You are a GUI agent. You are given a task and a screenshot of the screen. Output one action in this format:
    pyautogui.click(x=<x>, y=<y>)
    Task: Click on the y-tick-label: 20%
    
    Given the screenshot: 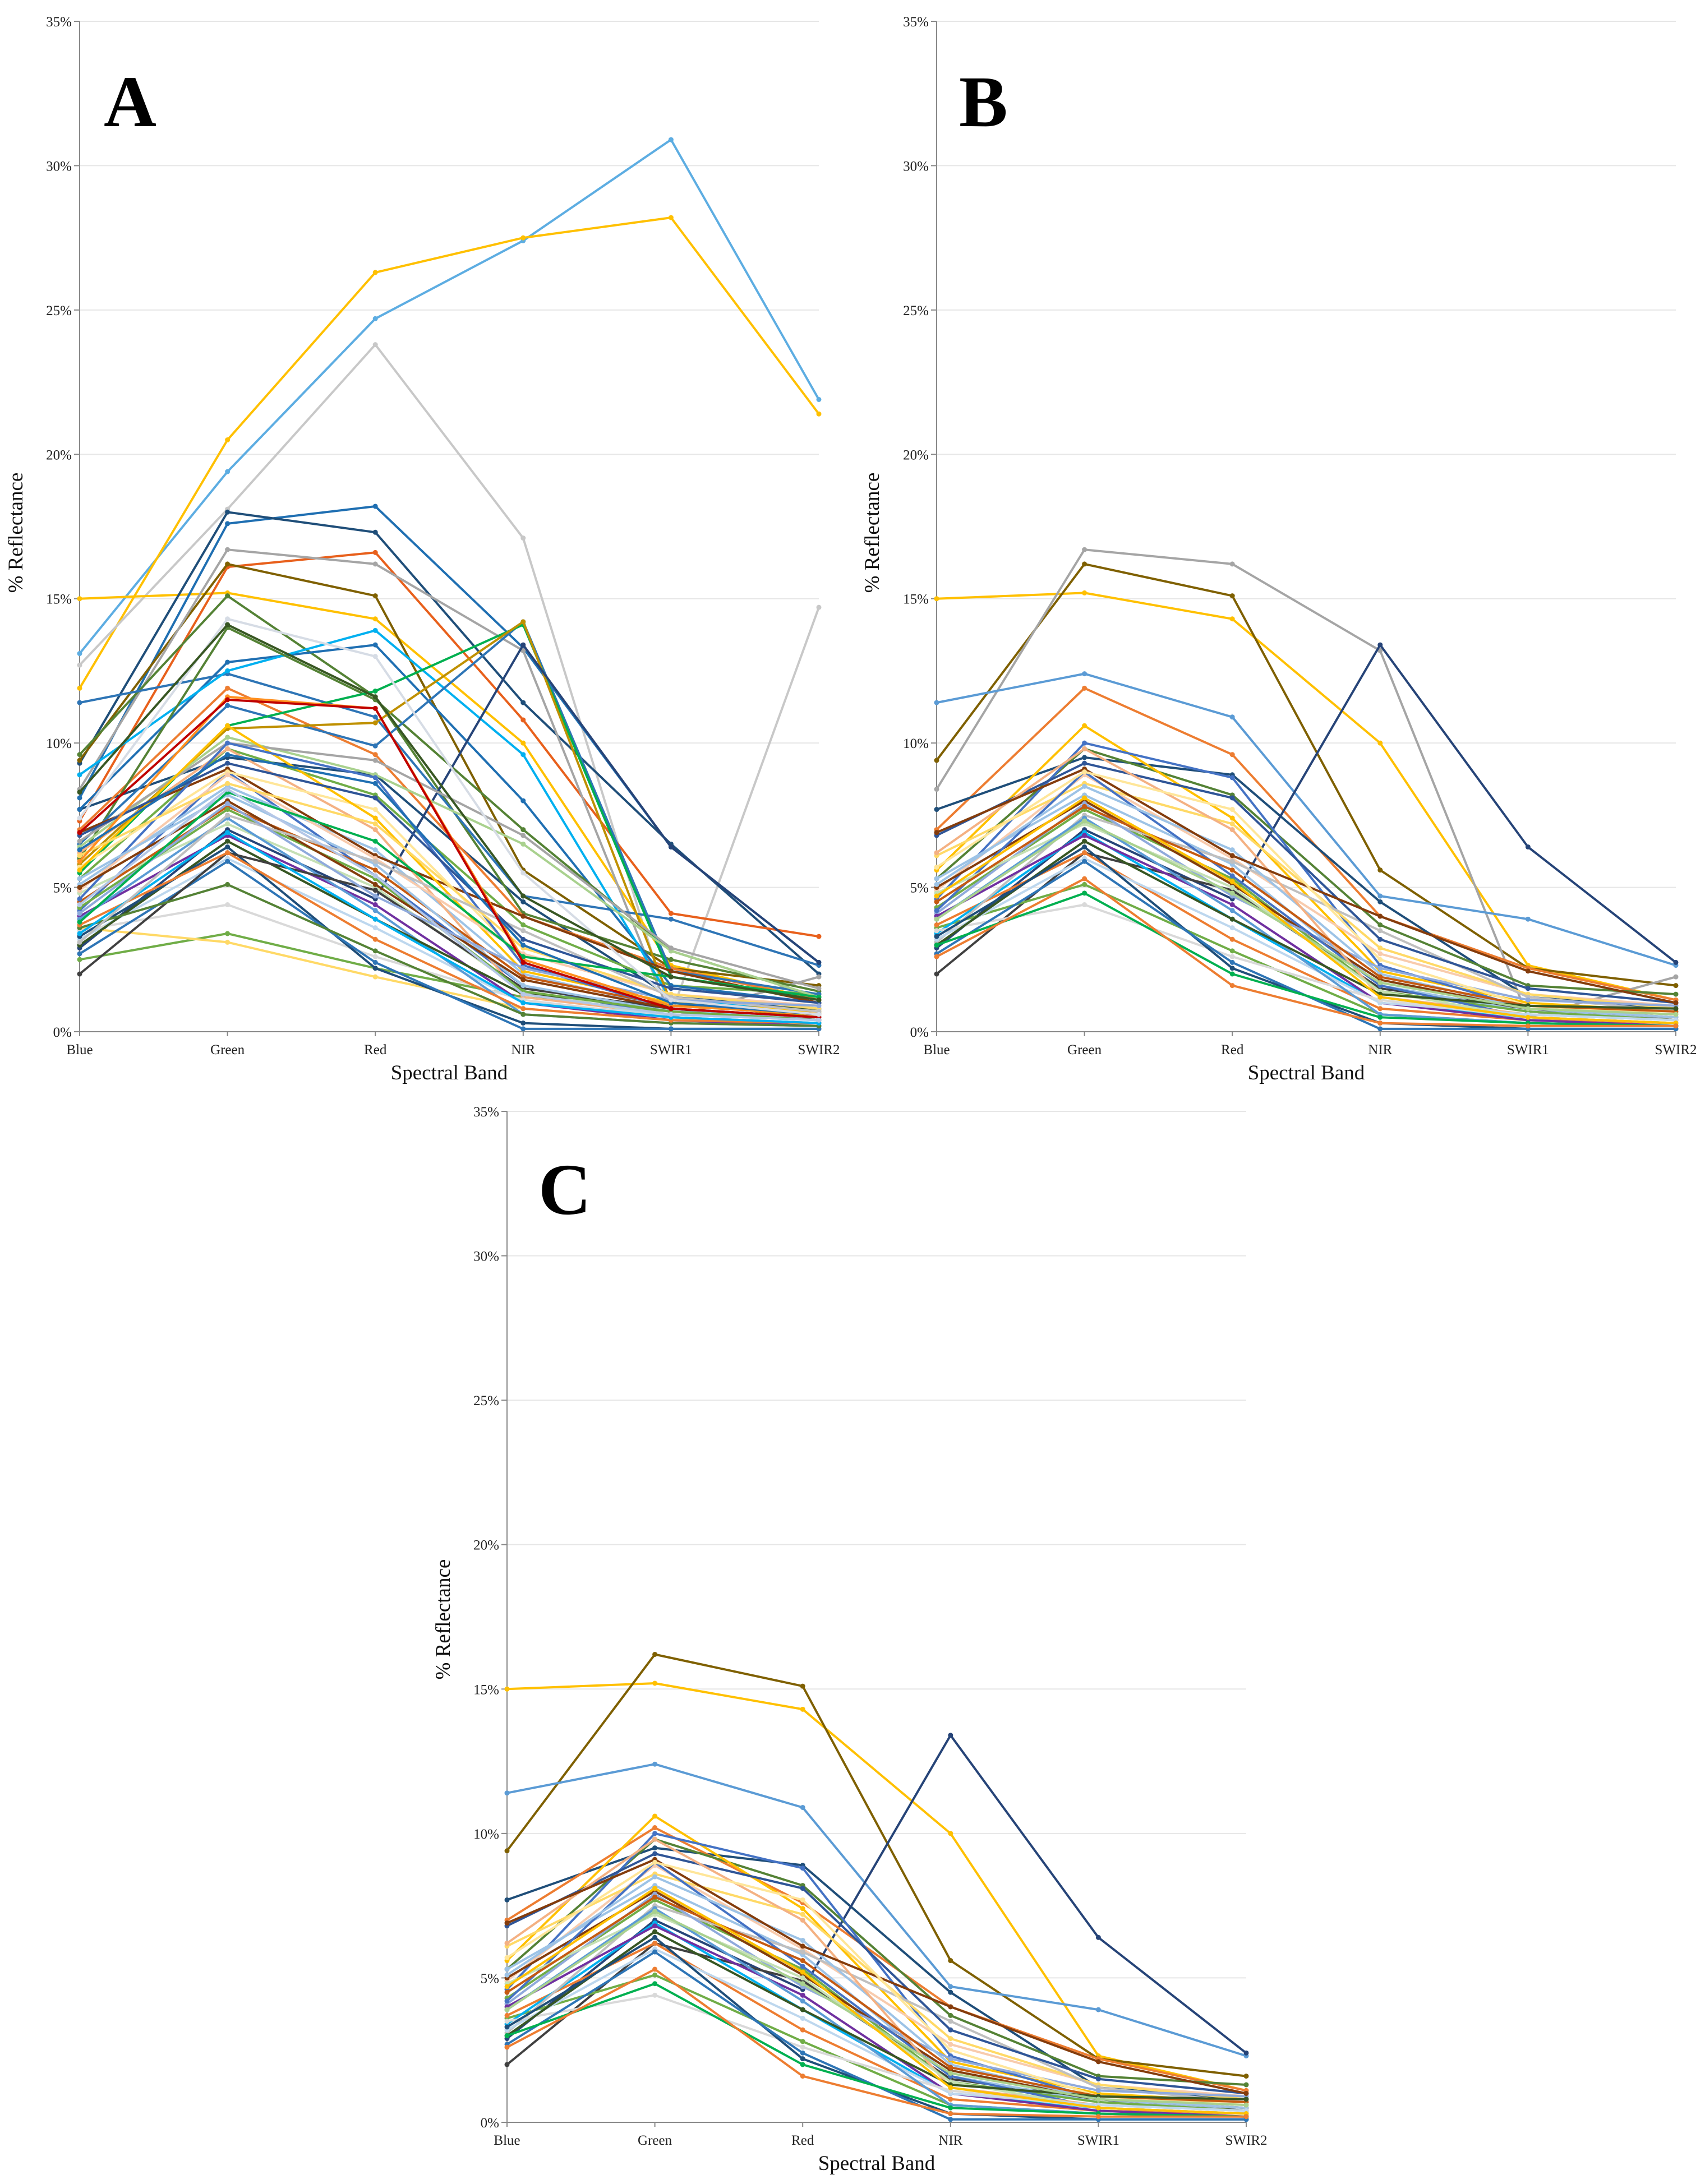 What is the action you would take?
    pyautogui.click(x=916, y=455)
    